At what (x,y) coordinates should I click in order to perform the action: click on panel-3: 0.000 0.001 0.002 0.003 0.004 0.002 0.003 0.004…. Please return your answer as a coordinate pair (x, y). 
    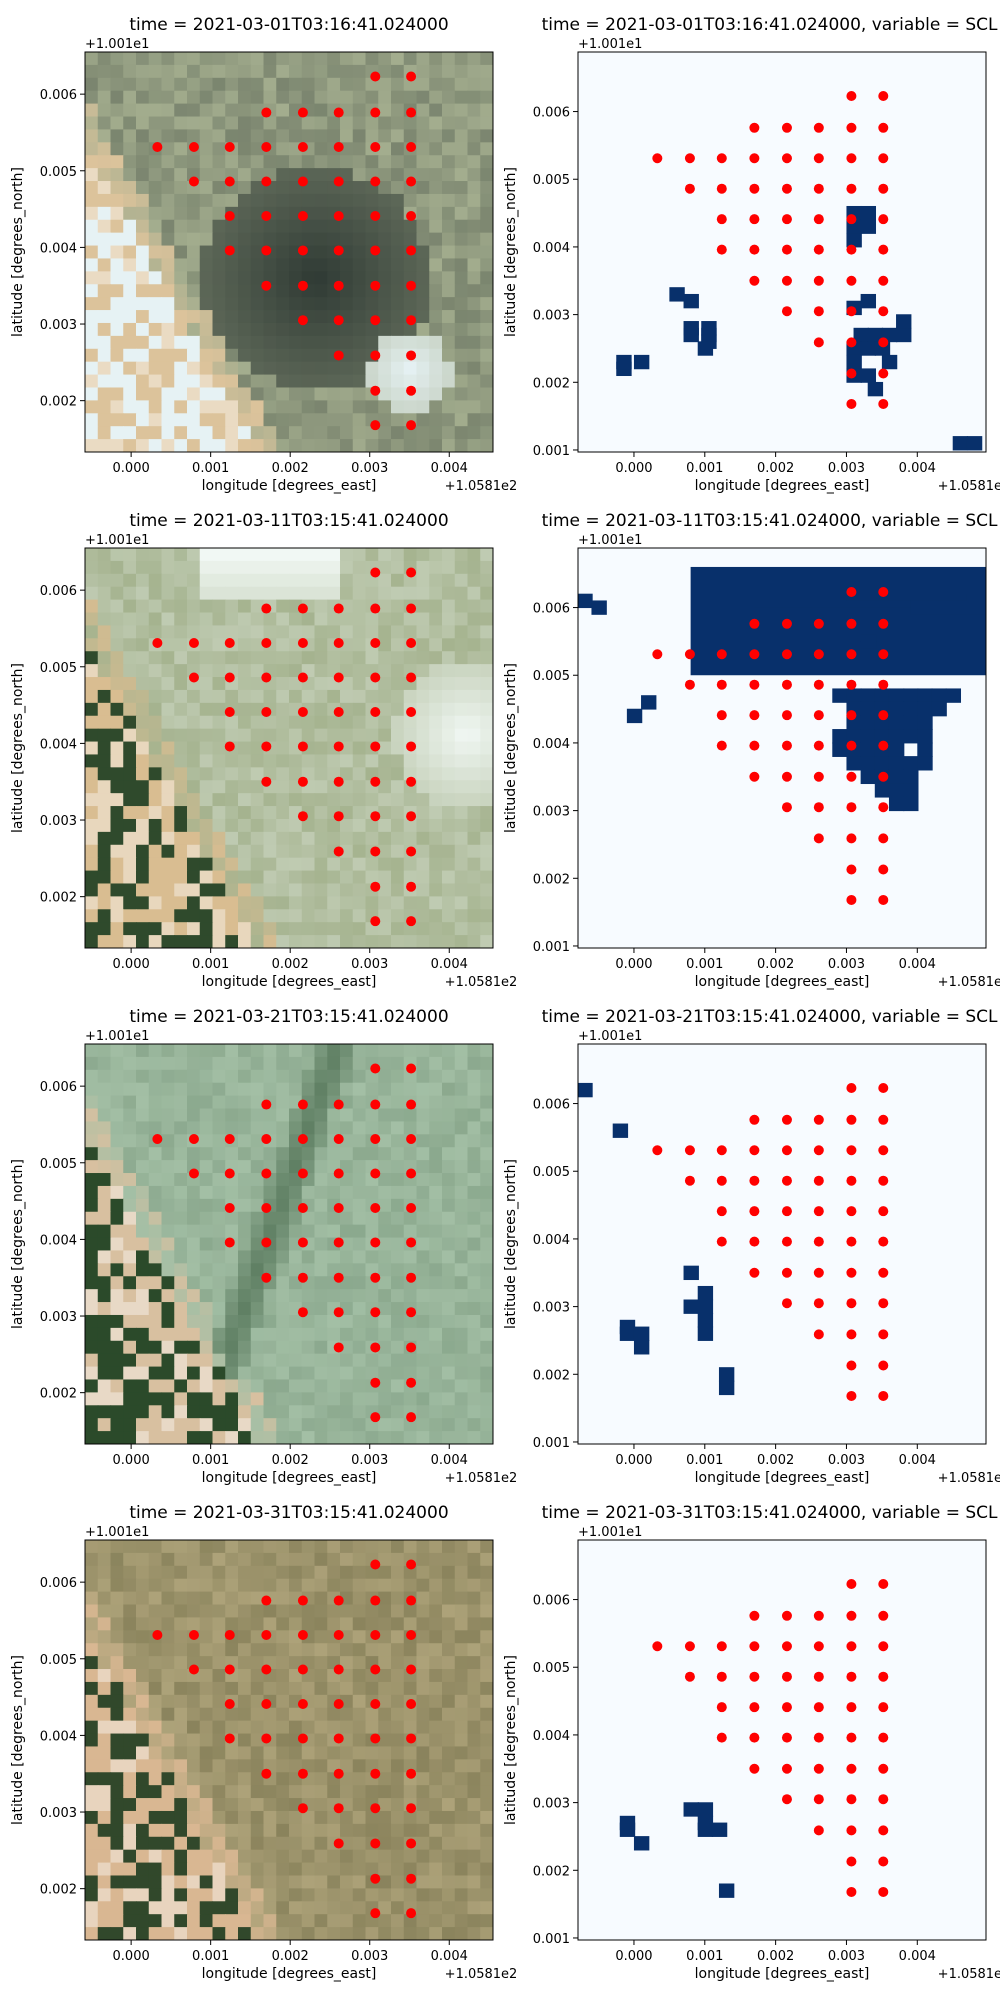
    Looking at the image, I should click on (263, 750).